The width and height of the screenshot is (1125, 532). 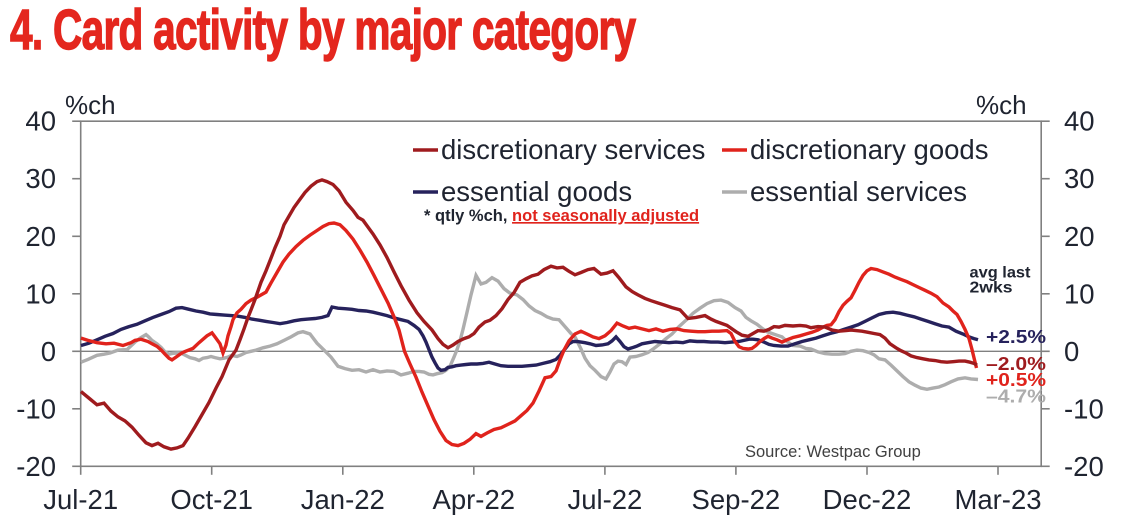 I want to click on svg-text: 2wks, so click(x=991, y=288).